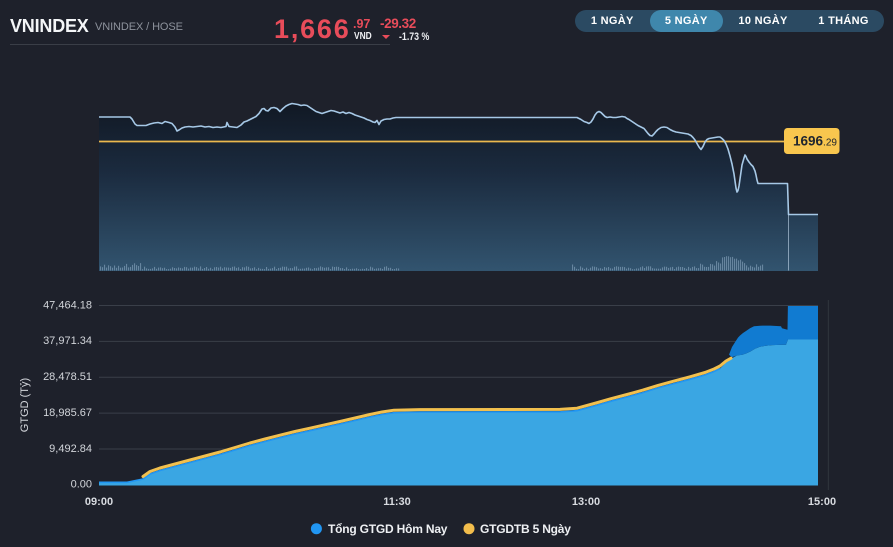 The image size is (893, 547). I want to click on svg-text: GTGD (Tỷ), so click(25, 405).